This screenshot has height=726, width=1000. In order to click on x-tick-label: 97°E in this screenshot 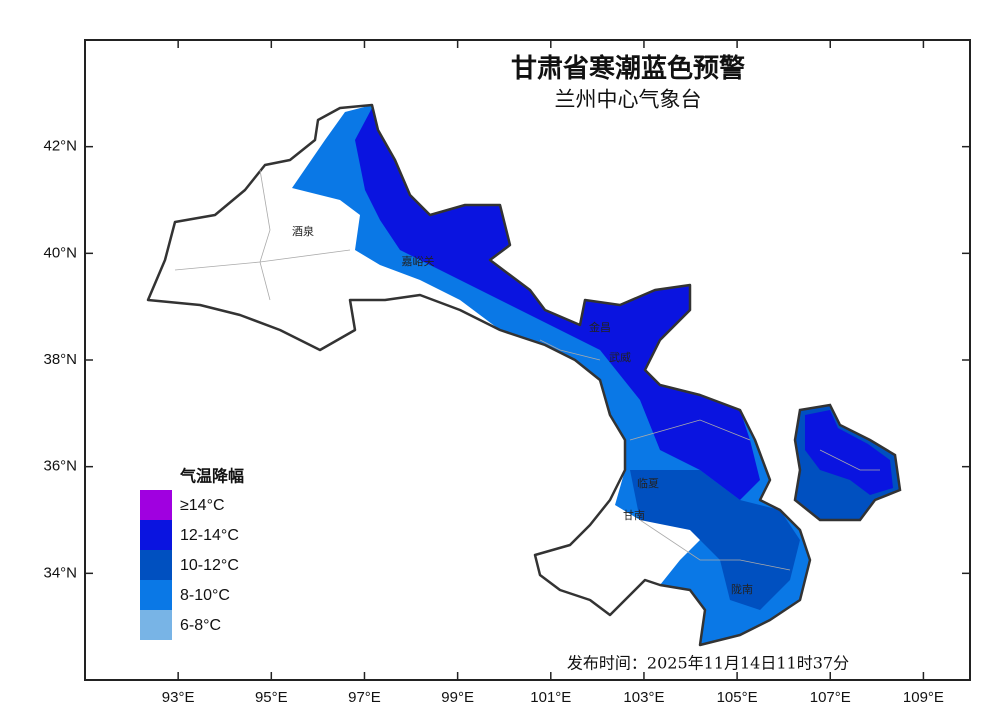, I will do `click(364, 697)`.